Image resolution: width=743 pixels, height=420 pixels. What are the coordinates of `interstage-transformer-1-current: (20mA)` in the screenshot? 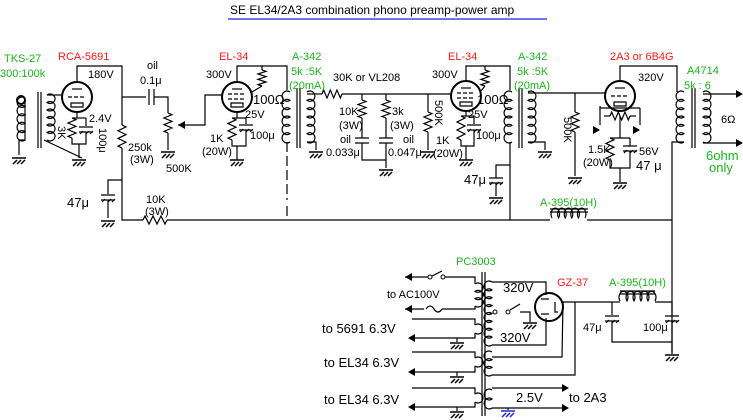 It's located at (307, 86).